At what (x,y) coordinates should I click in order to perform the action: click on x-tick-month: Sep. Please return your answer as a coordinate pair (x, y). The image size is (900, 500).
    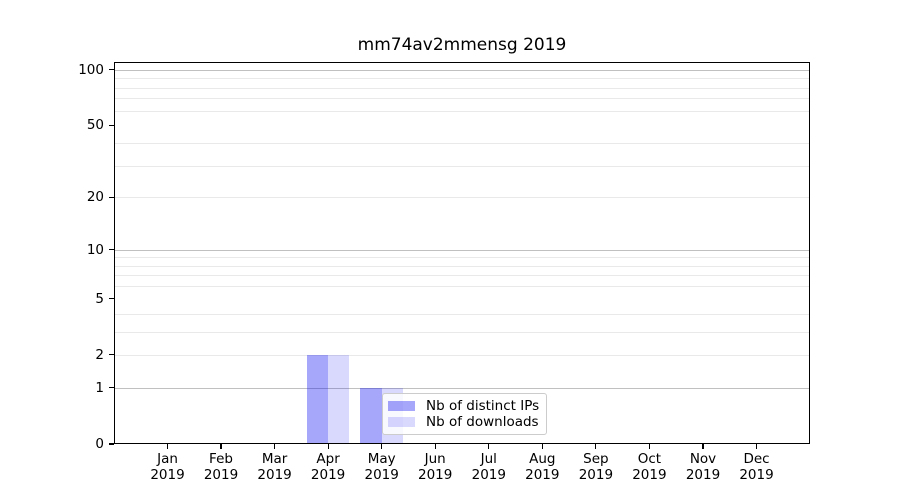
    Looking at the image, I should click on (596, 459).